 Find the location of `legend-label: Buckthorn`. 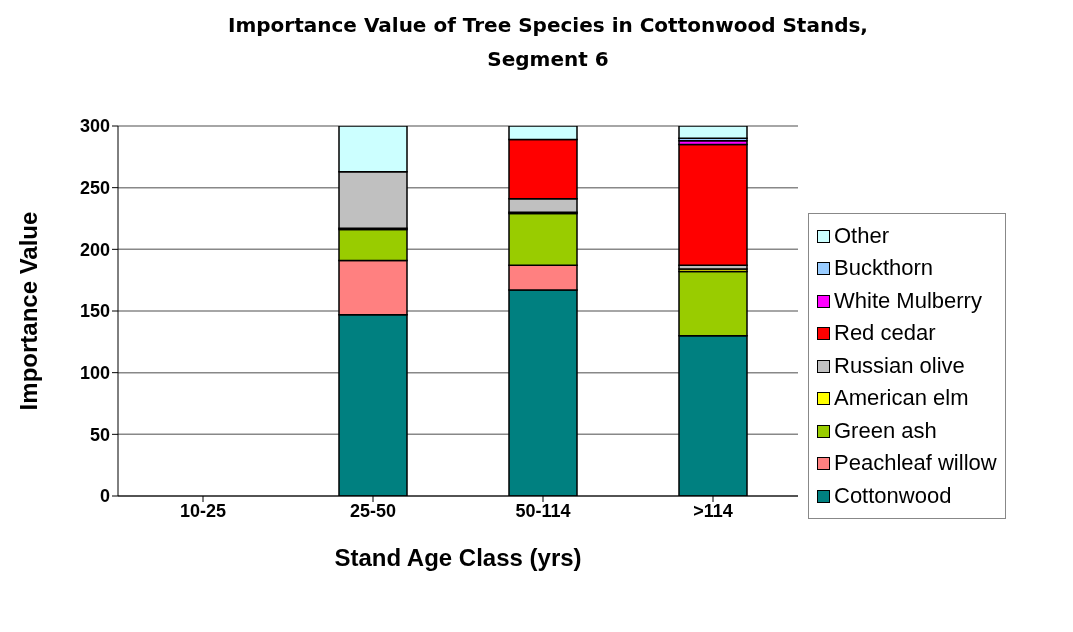

legend-label: Buckthorn is located at coordinates (884, 268).